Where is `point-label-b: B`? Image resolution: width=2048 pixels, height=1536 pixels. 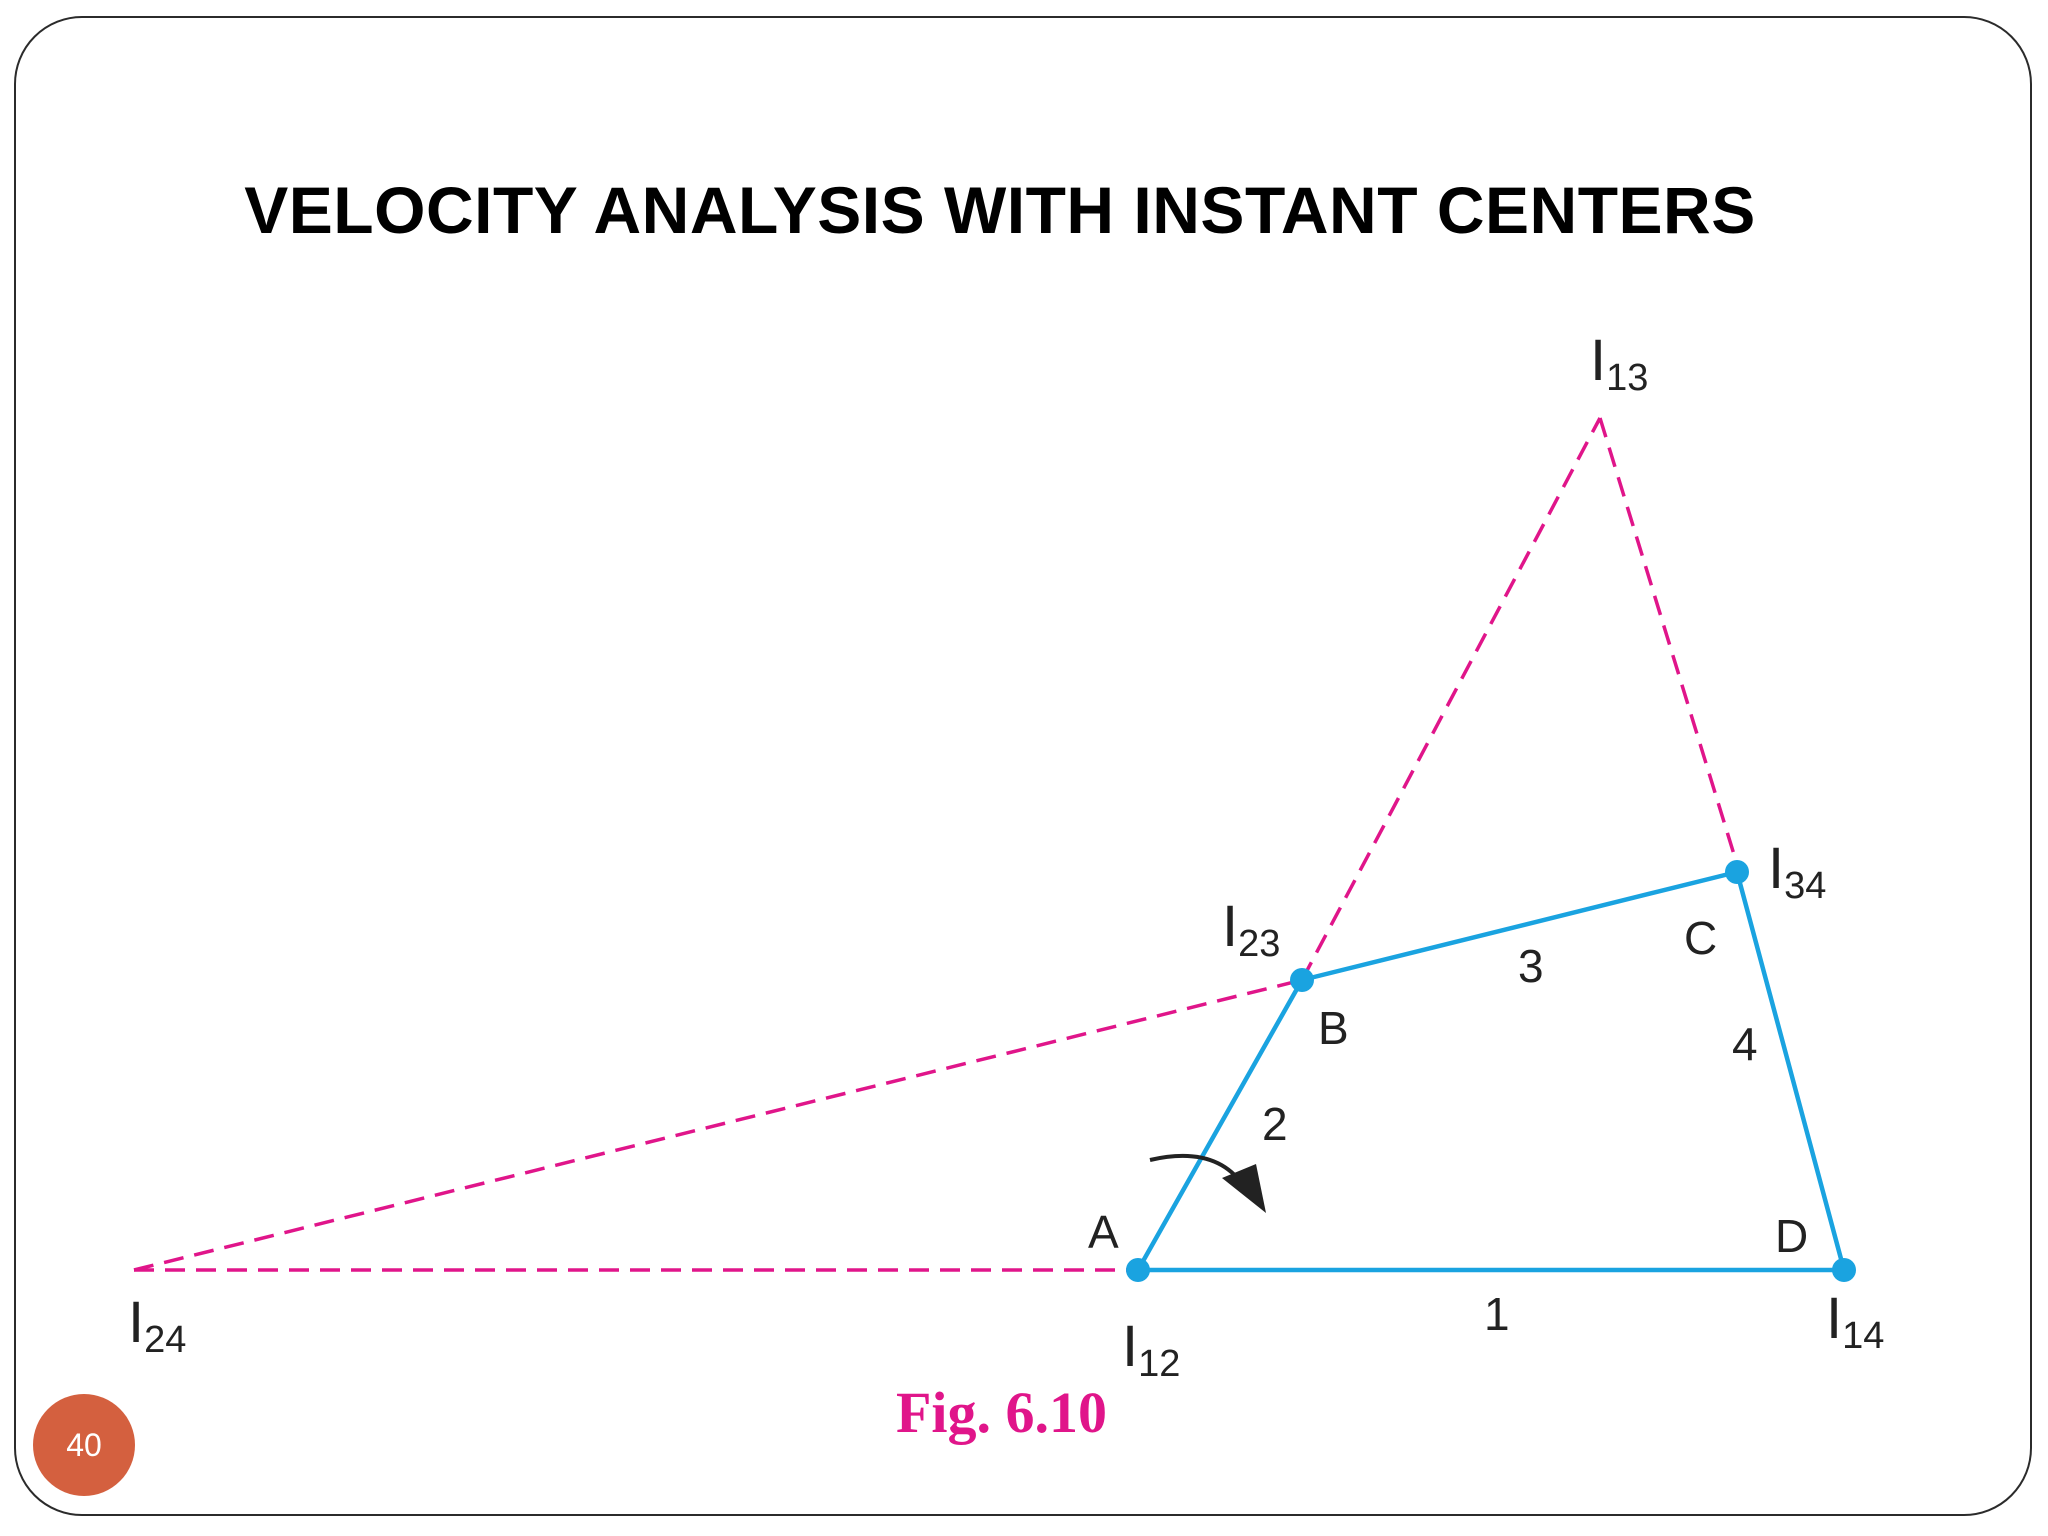 point-label-b: B is located at coordinates (1333, 1028).